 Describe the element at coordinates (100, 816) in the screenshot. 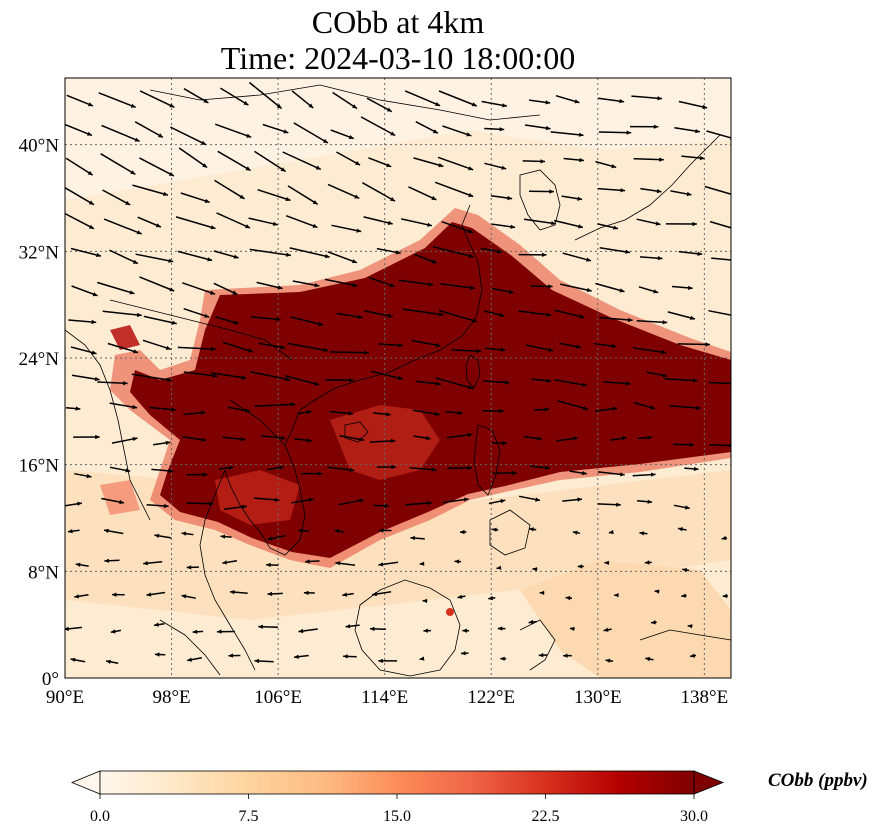

I see `colorbar-tick-label: 0.0` at that location.